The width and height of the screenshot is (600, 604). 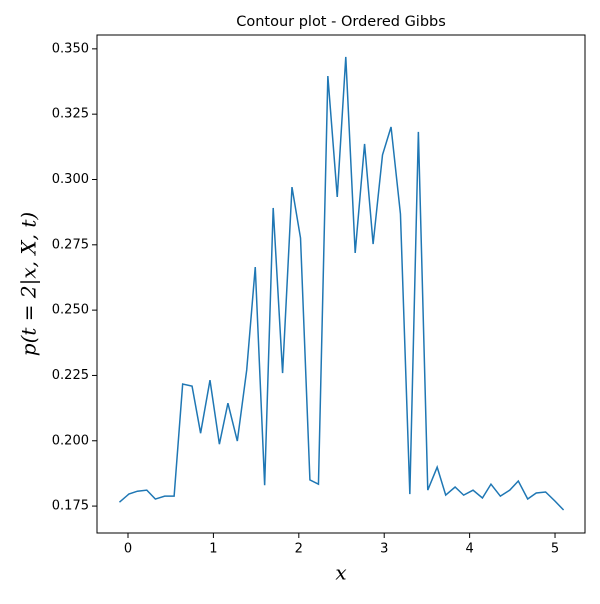 What do you see at coordinates (70, 179) in the screenshot?
I see `y-tick-label: 0.300` at bounding box center [70, 179].